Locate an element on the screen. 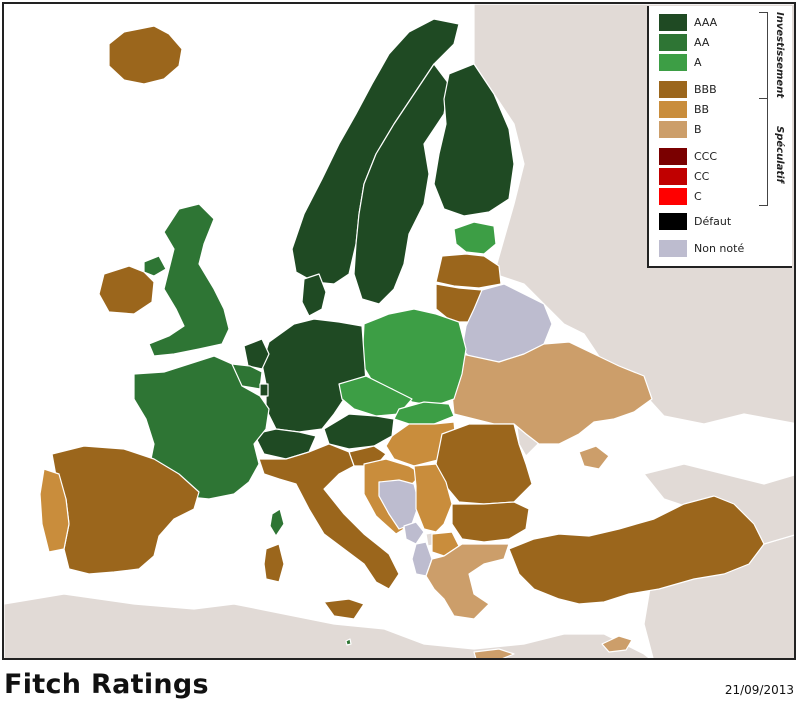 This screenshot has width=800, height=705. bracket-speculatif is located at coordinates (763, 152).